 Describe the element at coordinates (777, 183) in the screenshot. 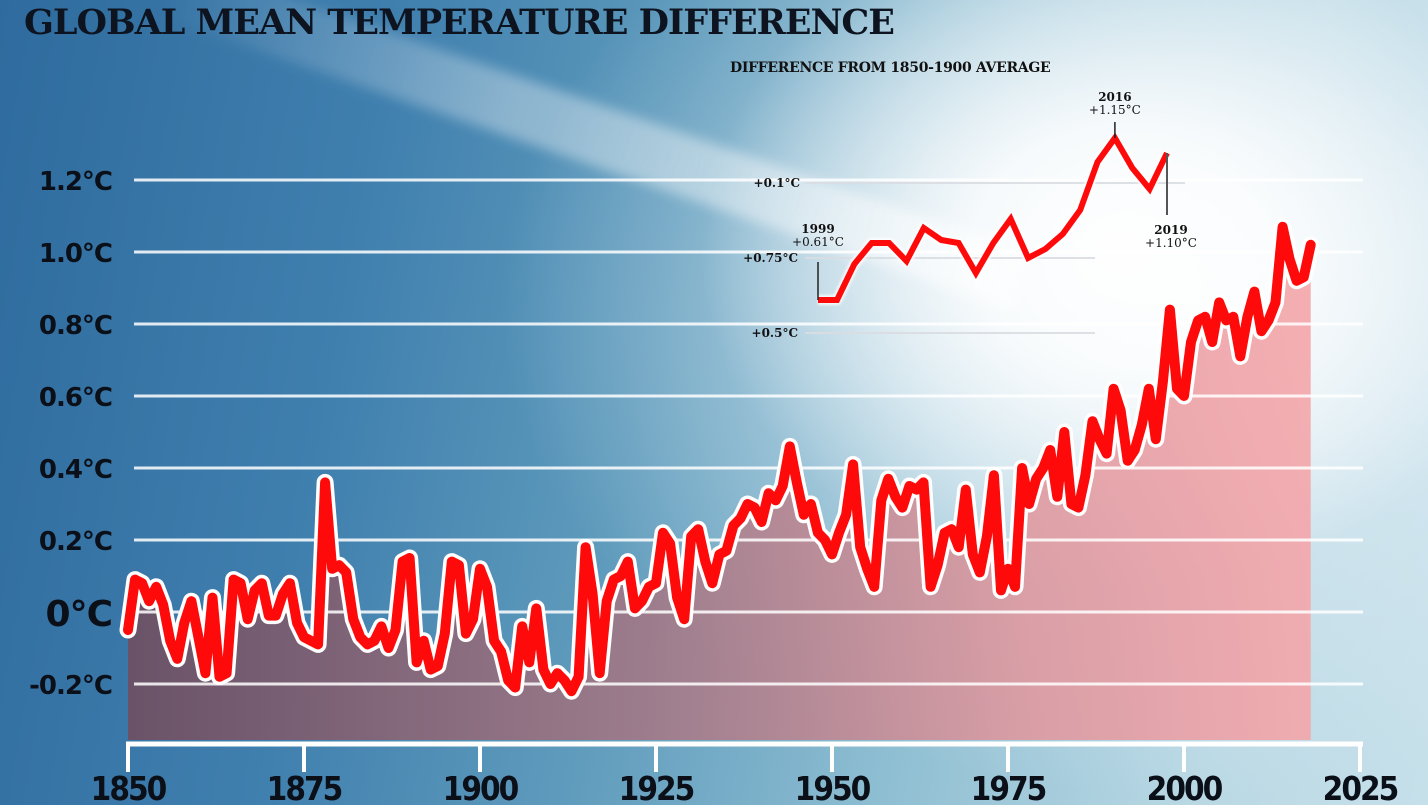

I see `inset-y-label: +0.1°C` at that location.